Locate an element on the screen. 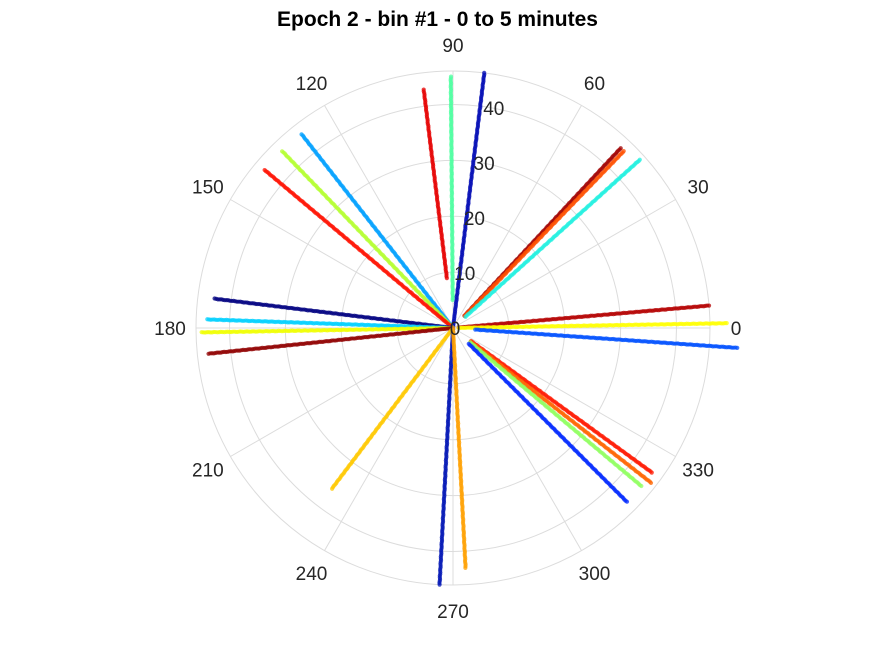 This screenshot has width=875, height=656. angle-tick-label: 270 is located at coordinates (453, 612).